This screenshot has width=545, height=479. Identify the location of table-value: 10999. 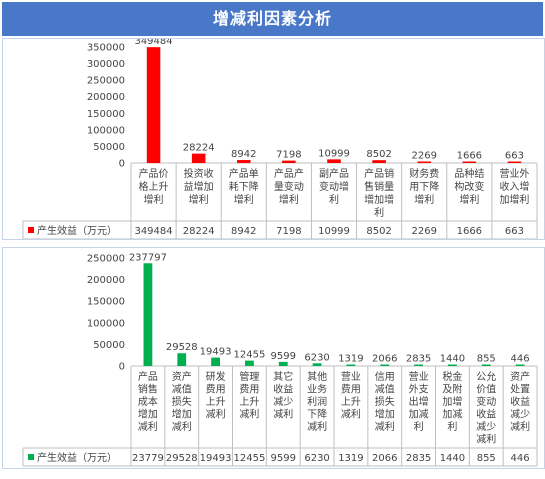
(334, 231).